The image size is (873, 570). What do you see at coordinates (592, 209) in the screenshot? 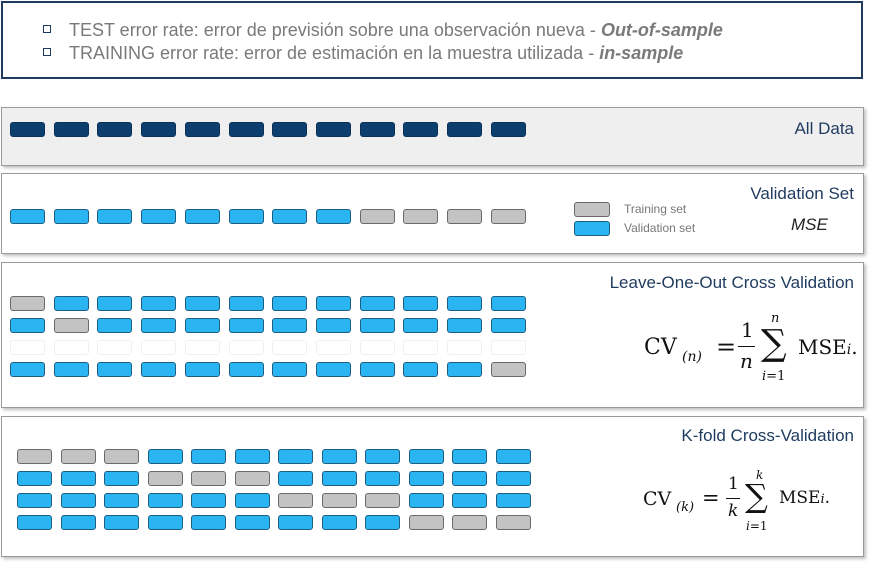
I see `legend-training-swatch` at bounding box center [592, 209].